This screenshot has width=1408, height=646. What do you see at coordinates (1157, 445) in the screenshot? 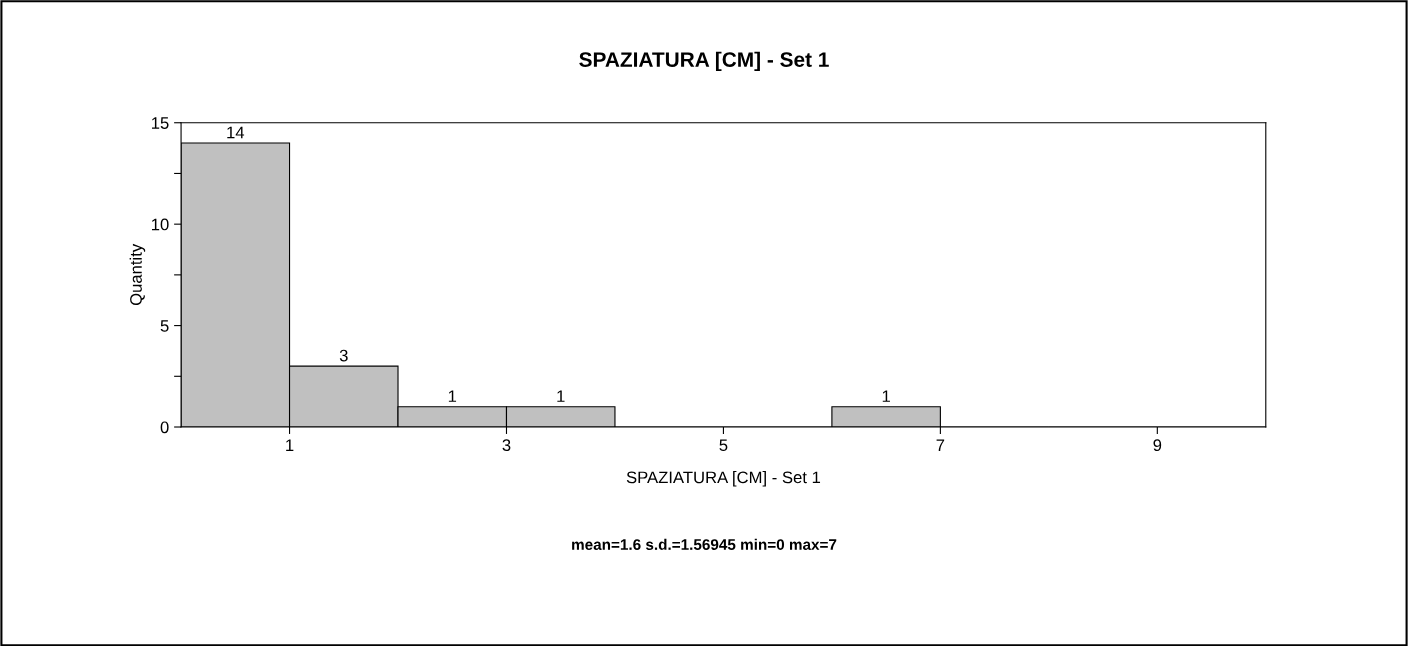
I see `x-tick-label: 9` at bounding box center [1157, 445].